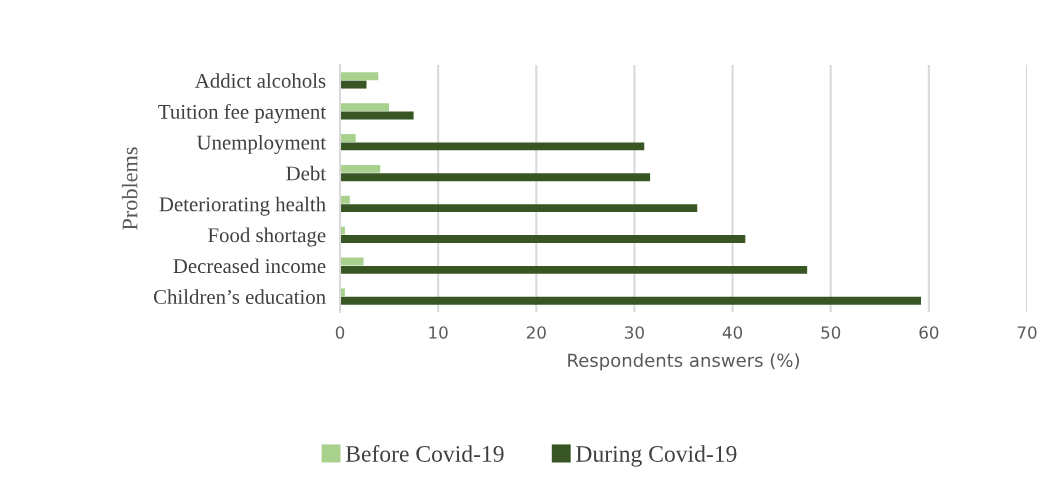  What do you see at coordinates (129, 188) in the screenshot?
I see `y-axis-title: Problems` at bounding box center [129, 188].